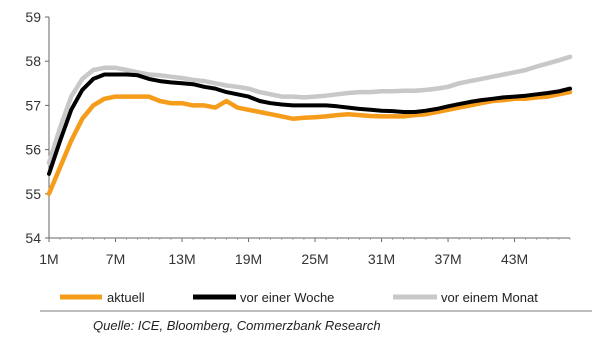 The height and width of the screenshot is (345, 603). I want to click on legend: aktuell vor einer Woche vor einem Monat, so click(299, 297).